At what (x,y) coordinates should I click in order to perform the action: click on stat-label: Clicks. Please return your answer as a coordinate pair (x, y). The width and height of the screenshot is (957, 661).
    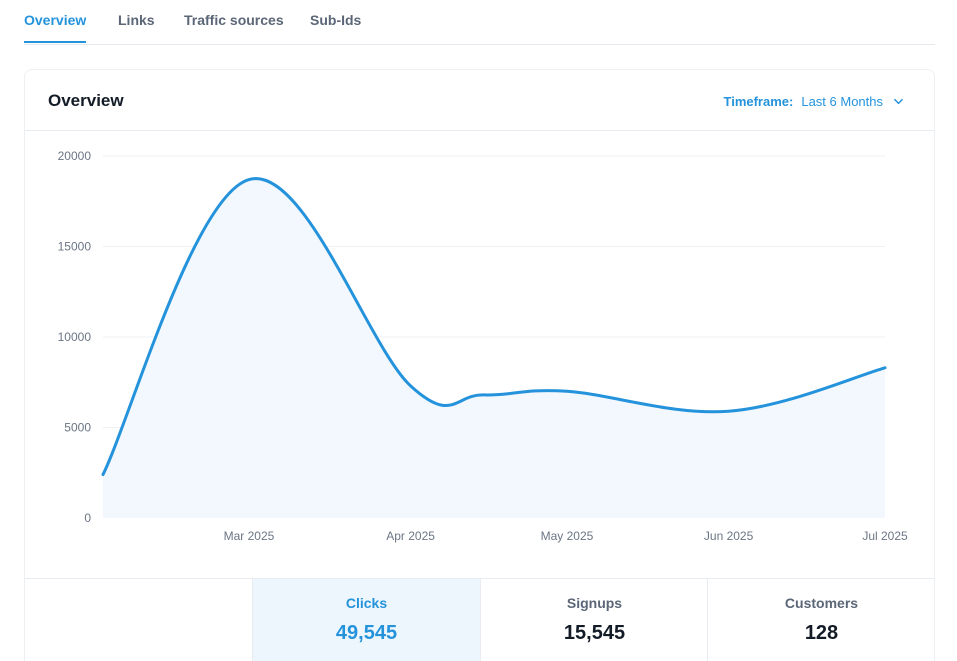
    Looking at the image, I should click on (366, 603).